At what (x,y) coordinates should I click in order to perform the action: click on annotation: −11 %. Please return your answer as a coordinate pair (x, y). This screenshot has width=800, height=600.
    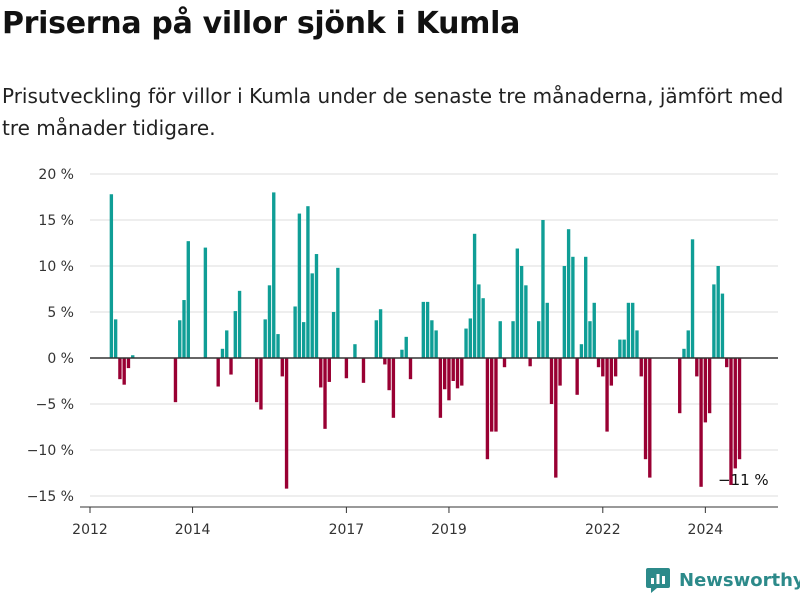
    Looking at the image, I should click on (743, 480).